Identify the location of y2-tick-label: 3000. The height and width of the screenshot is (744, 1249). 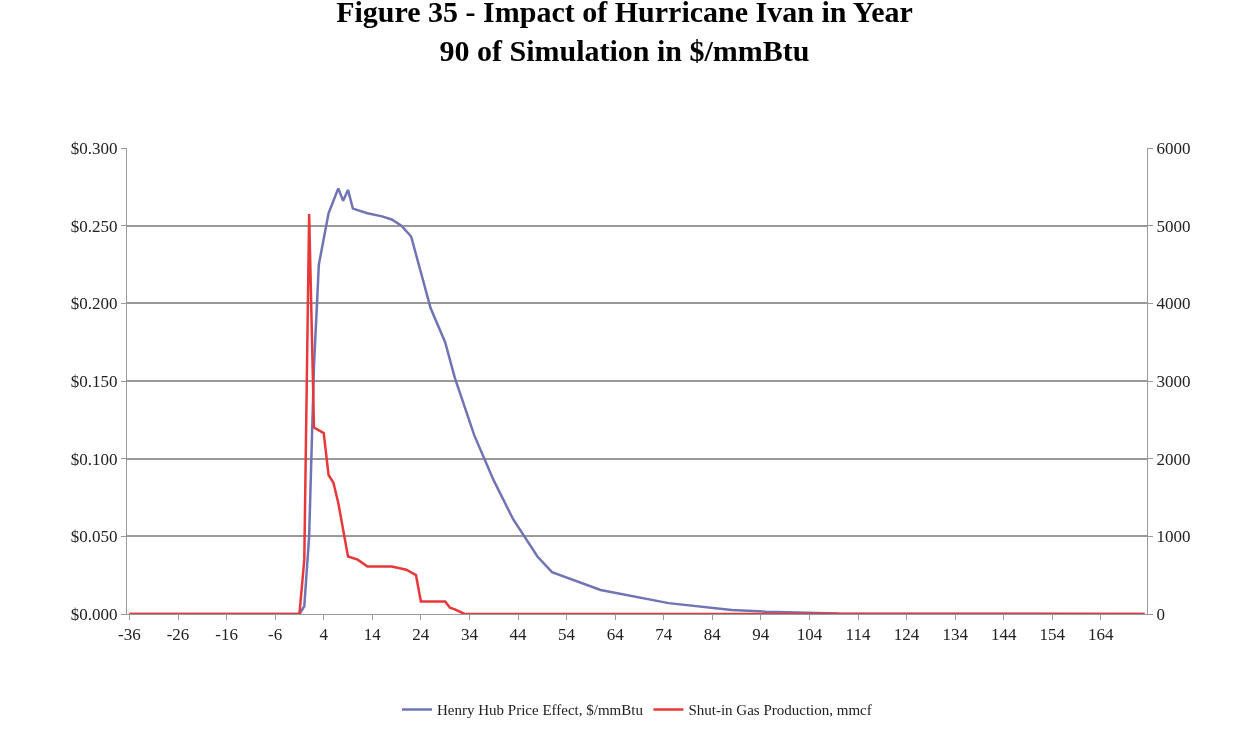
(1173, 381).